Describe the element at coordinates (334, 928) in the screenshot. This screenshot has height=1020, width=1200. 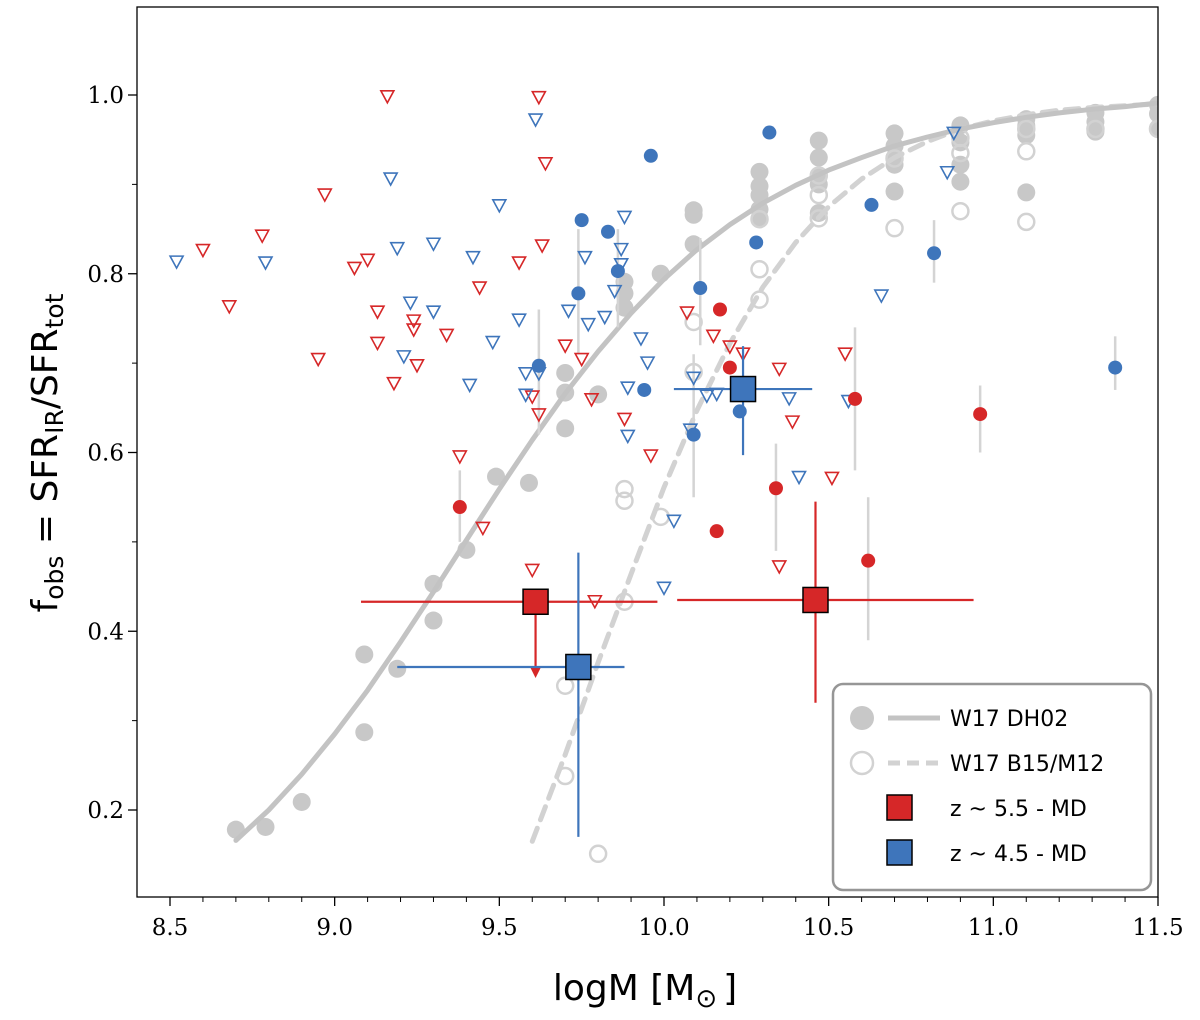
I see `x-tick-label: 9.0` at that location.